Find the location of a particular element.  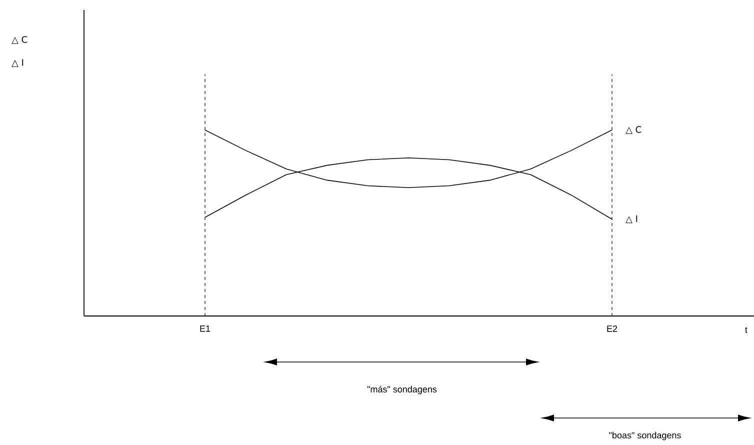

x-tick-label: E2 is located at coordinates (612, 329).